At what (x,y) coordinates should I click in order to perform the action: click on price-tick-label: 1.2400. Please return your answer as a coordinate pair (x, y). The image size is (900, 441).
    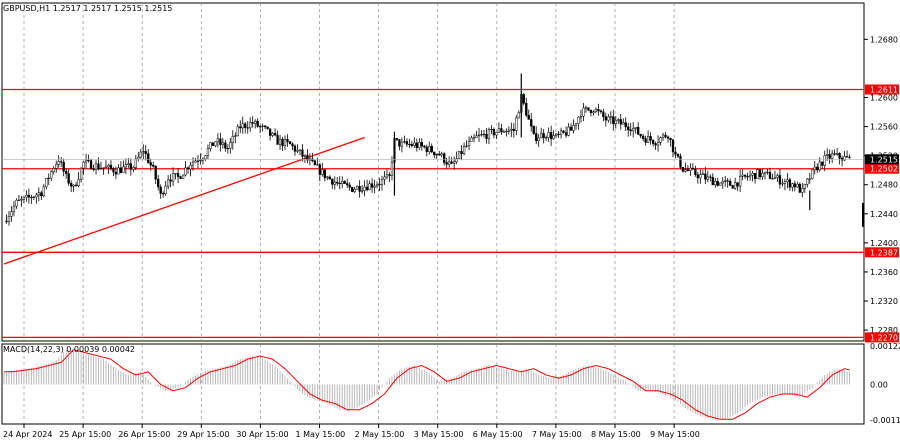
    Looking at the image, I should click on (884, 243).